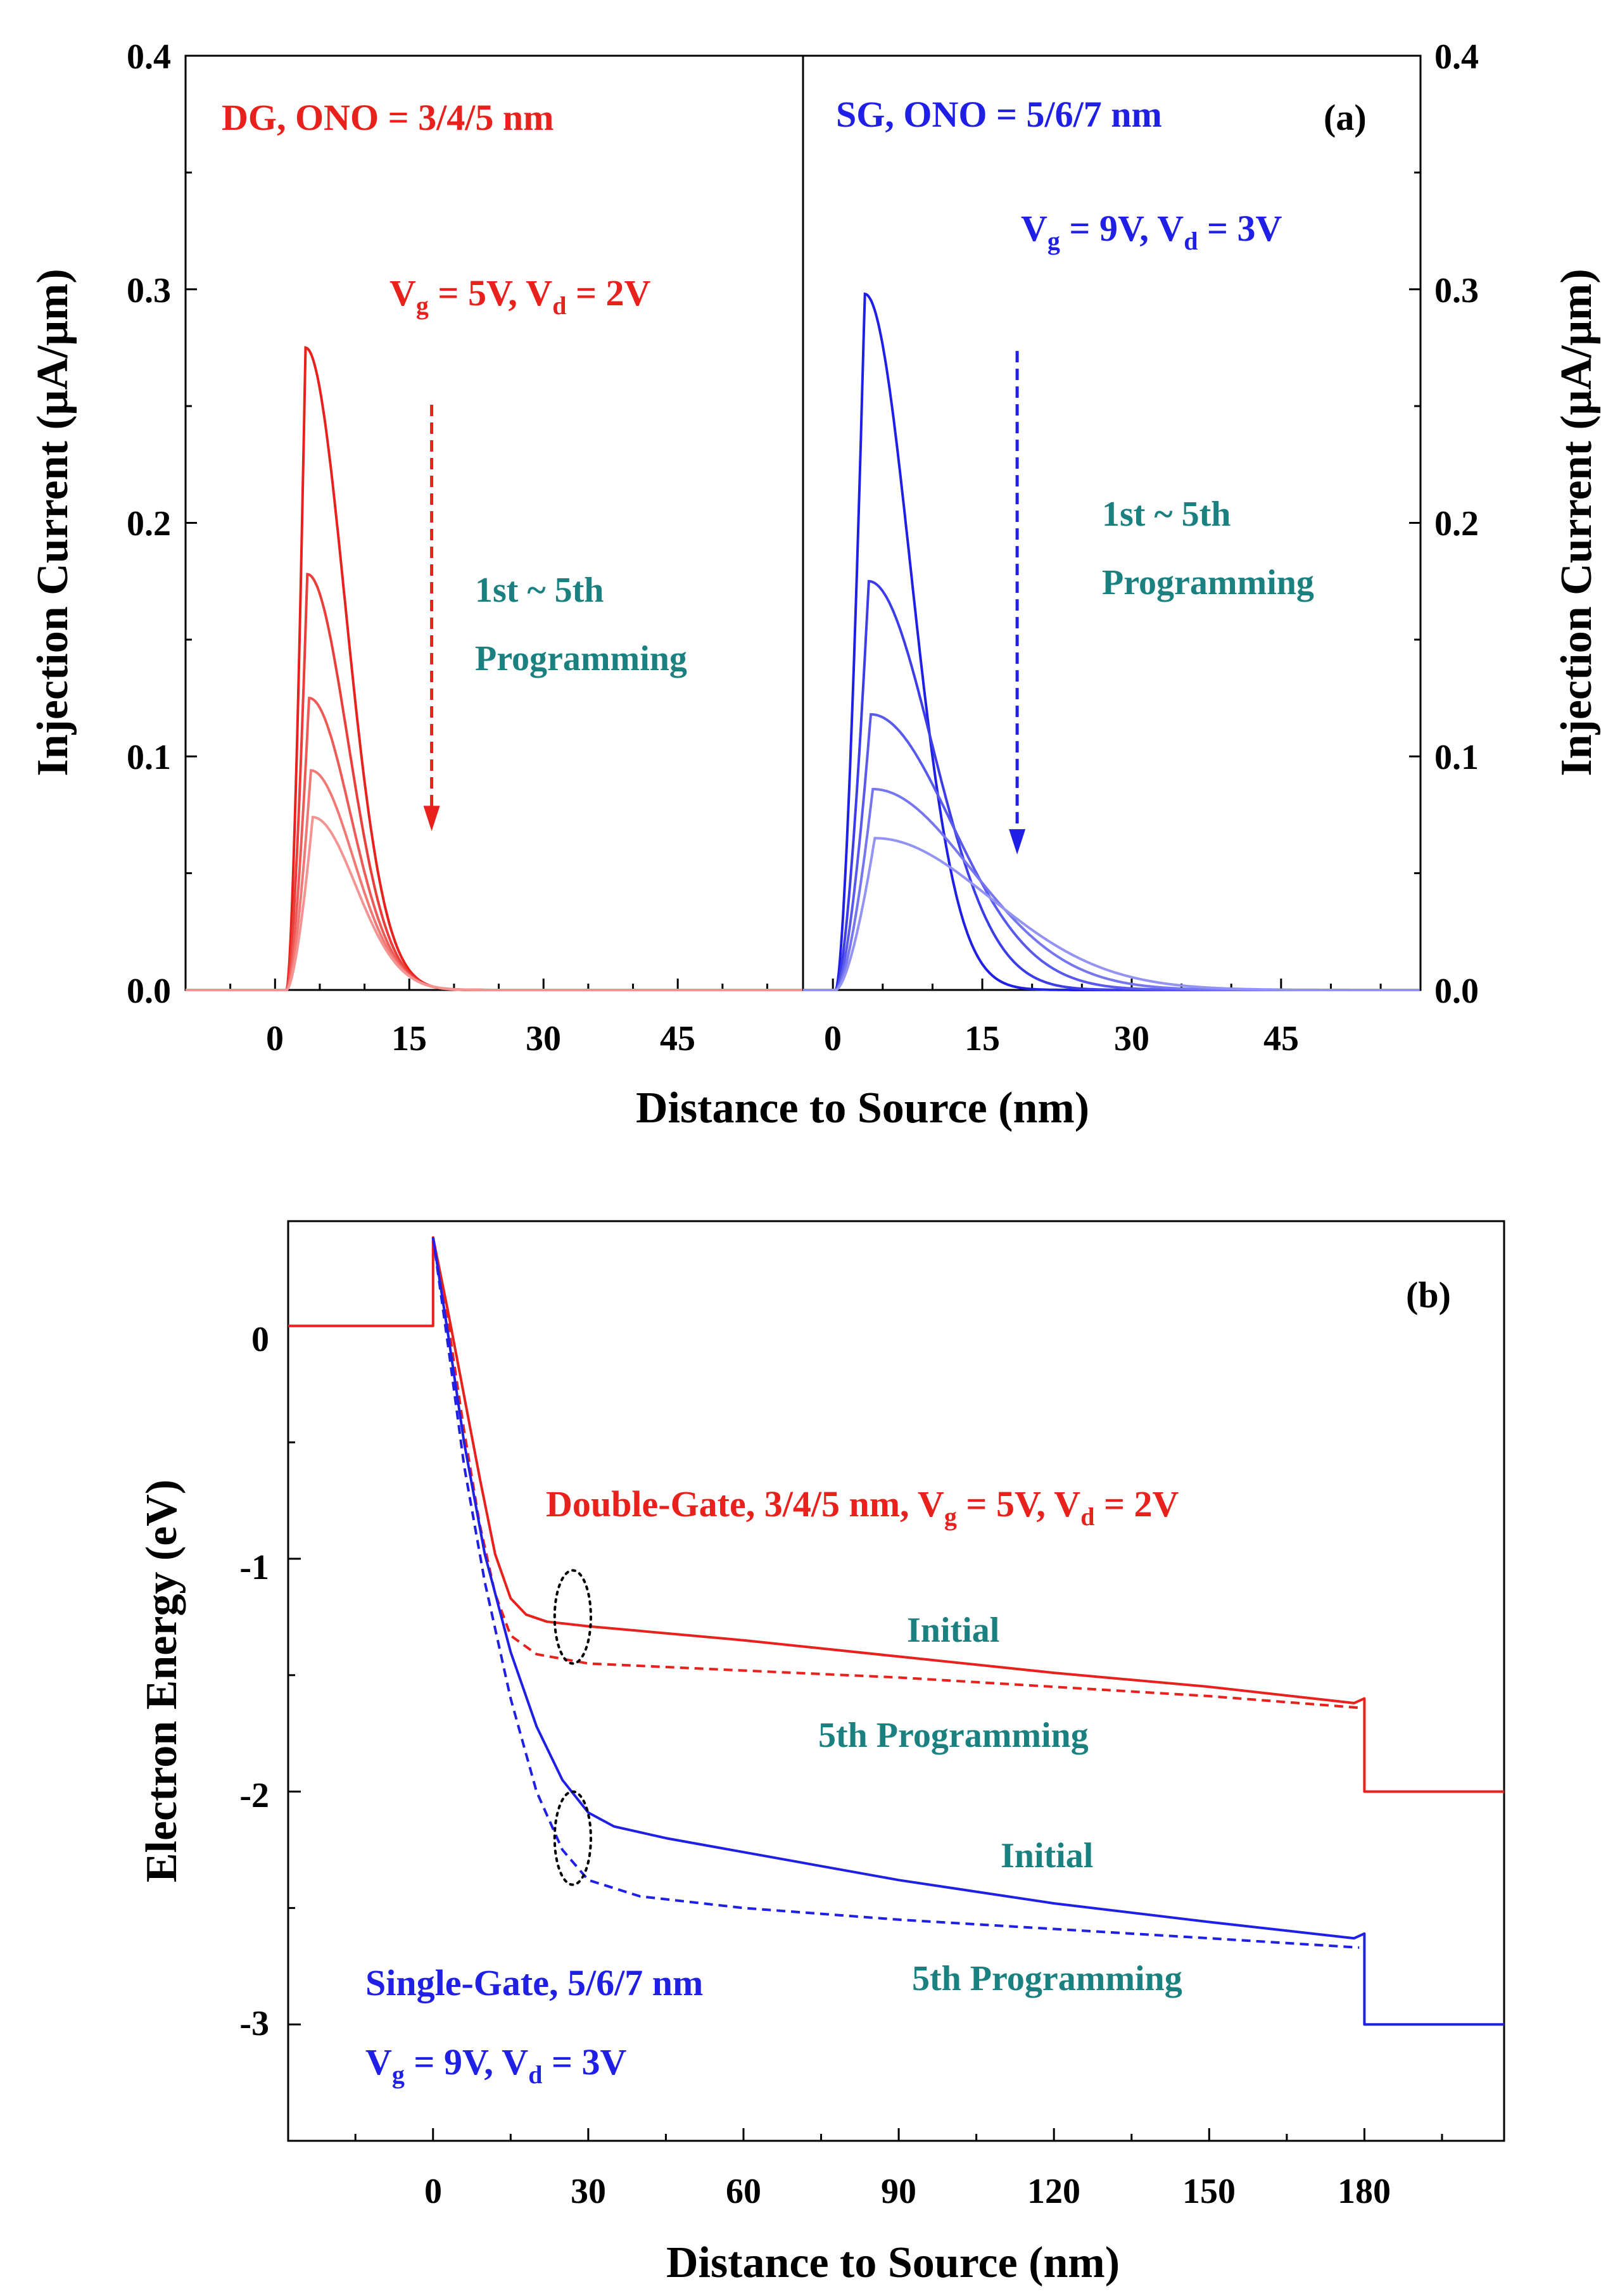  What do you see at coordinates (1019, 1504) in the screenshot?
I see `b-dg-label-p2: = 5V, V` at bounding box center [1019, 1504].